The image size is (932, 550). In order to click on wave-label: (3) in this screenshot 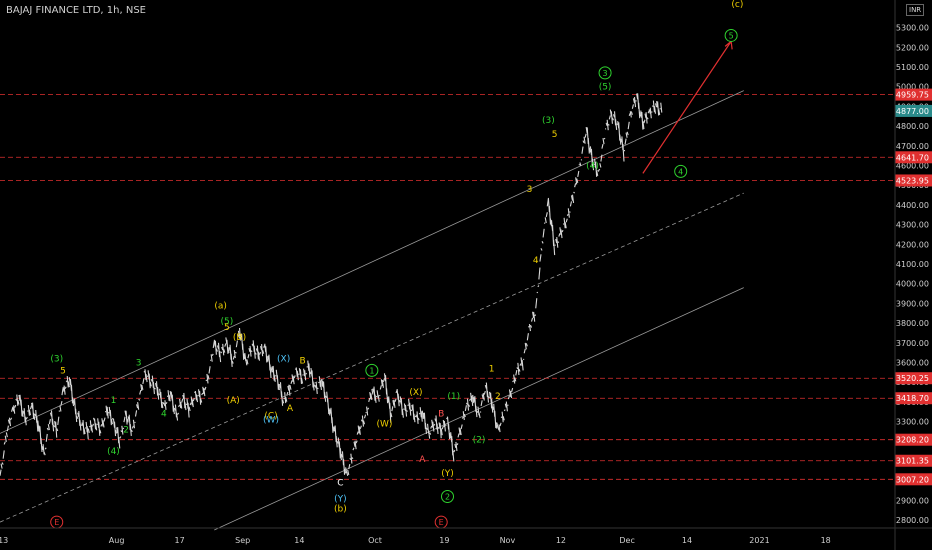, I will do `click(548, 121)`.